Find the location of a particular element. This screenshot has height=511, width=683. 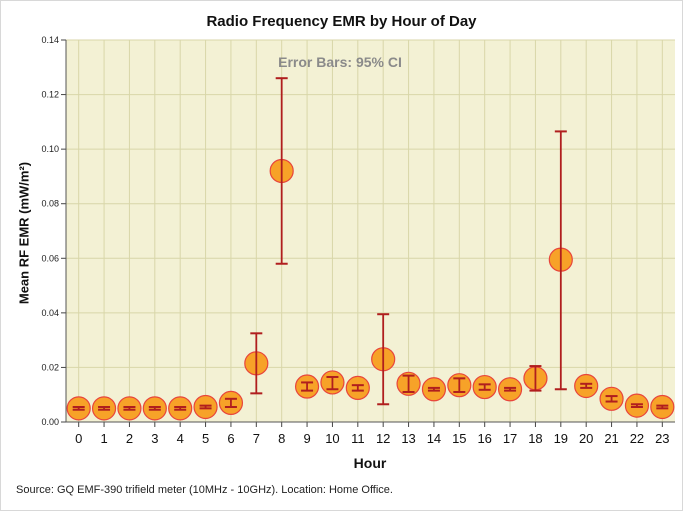

y-tick-label: 0.04 is located at coordinates (50, 313).